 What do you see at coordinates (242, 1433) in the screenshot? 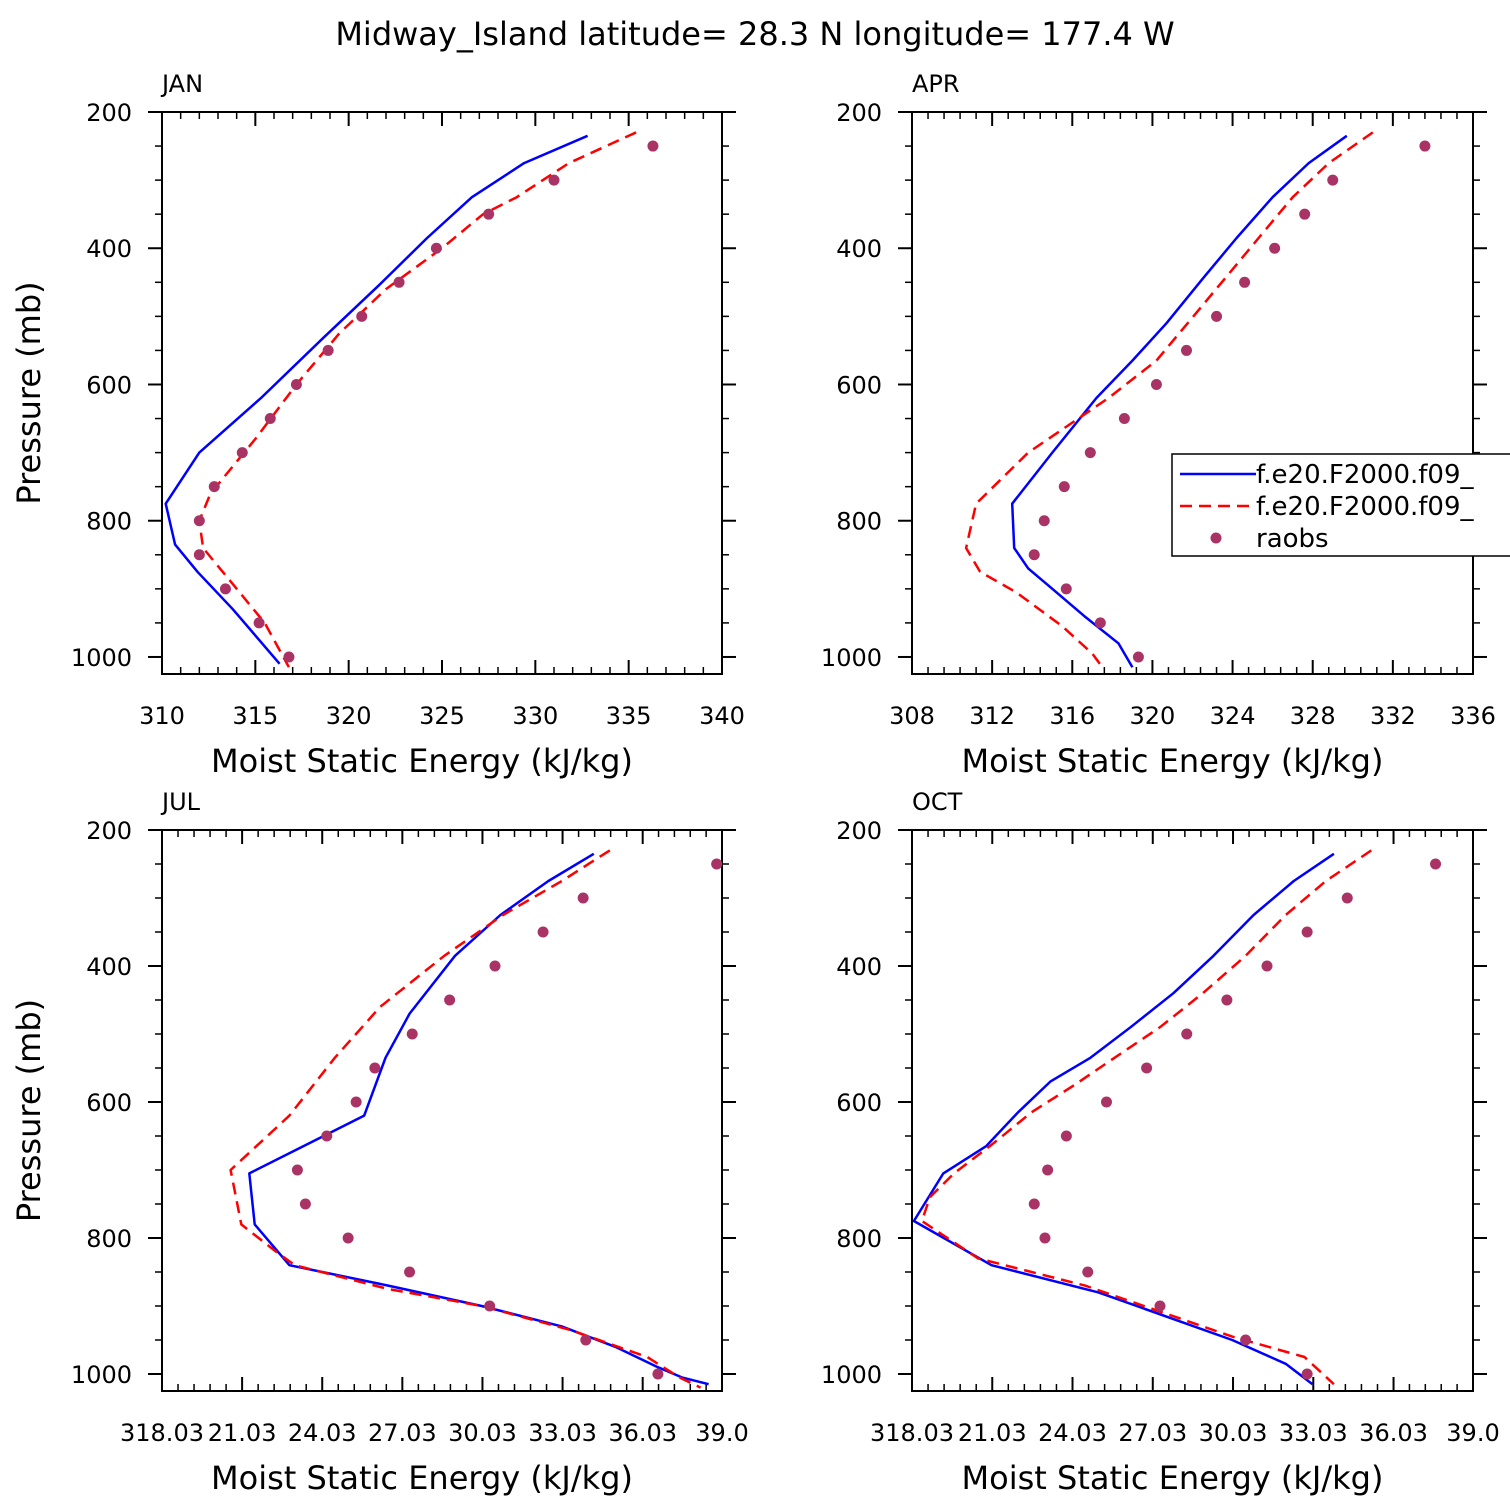
I see `x-tick-label: 21.03` at bounding box center [242, 1433].